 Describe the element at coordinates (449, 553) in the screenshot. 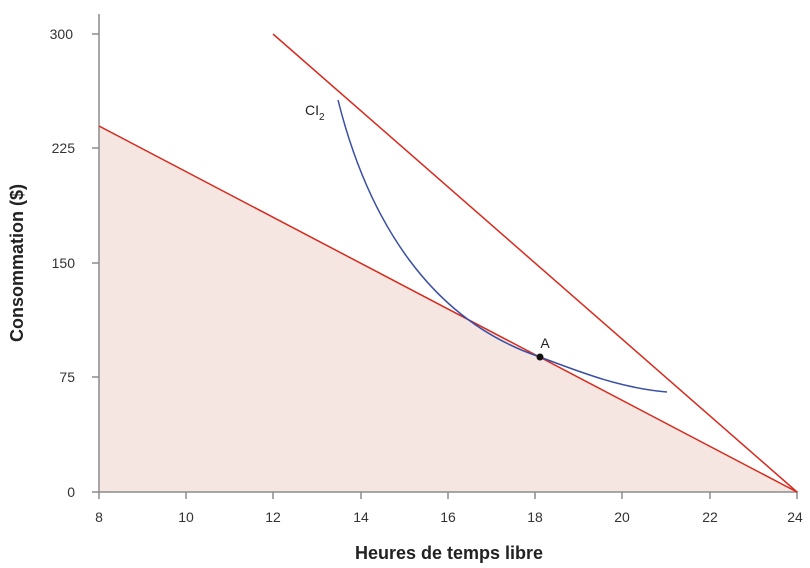

I see `x-axis-title: Heures de temps libre` at that location.